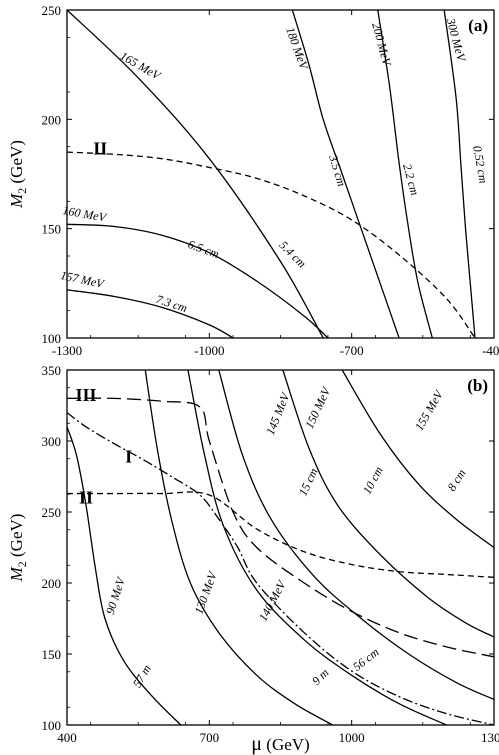 The height and width of the screenshot is (755, 499). I want to click on panel-label: (b), so click(477, 385).